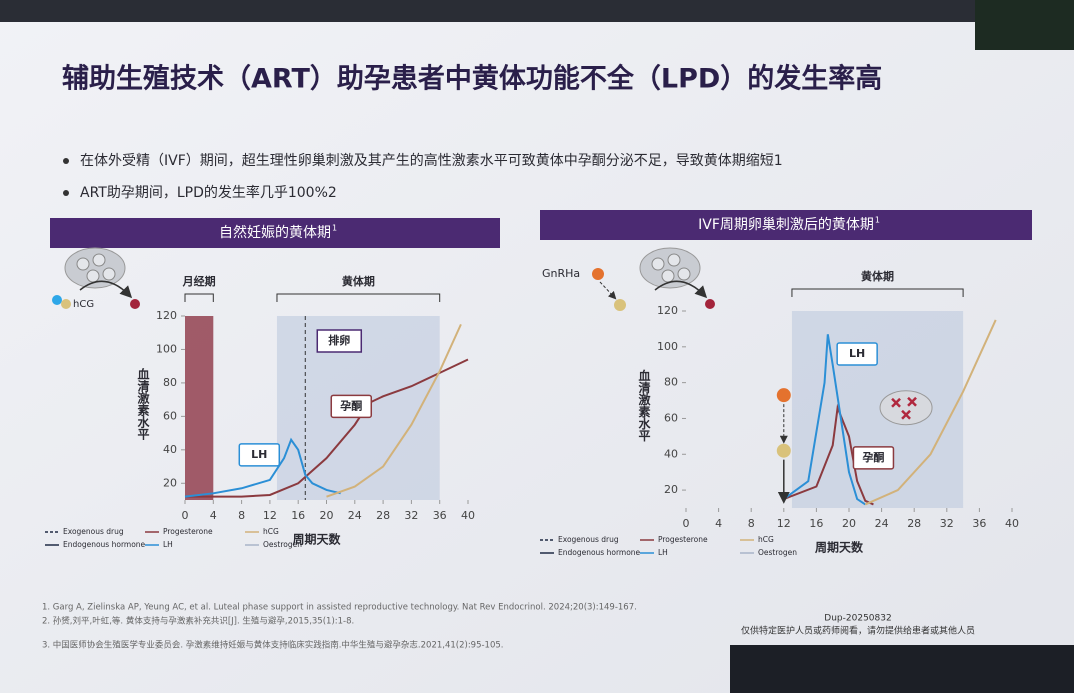 The height and width of the screenshot is (693, 1074). I want to click on ovulation-label: 排卵, so click(339, 340).